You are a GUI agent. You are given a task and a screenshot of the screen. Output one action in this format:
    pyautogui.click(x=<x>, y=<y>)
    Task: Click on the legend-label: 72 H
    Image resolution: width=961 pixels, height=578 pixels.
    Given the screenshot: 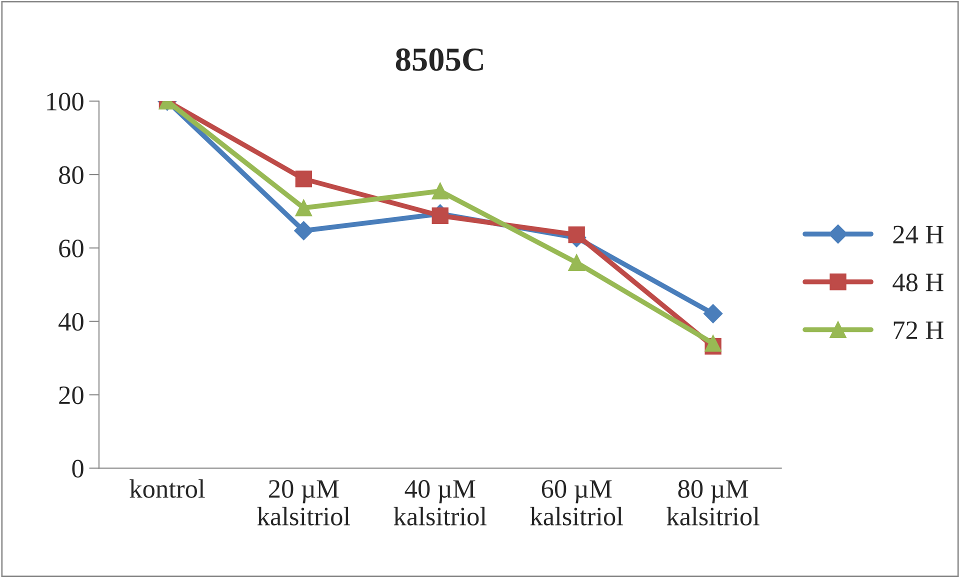 What is the action you would take?
    pyautogui.click(x=919, y=330)
    